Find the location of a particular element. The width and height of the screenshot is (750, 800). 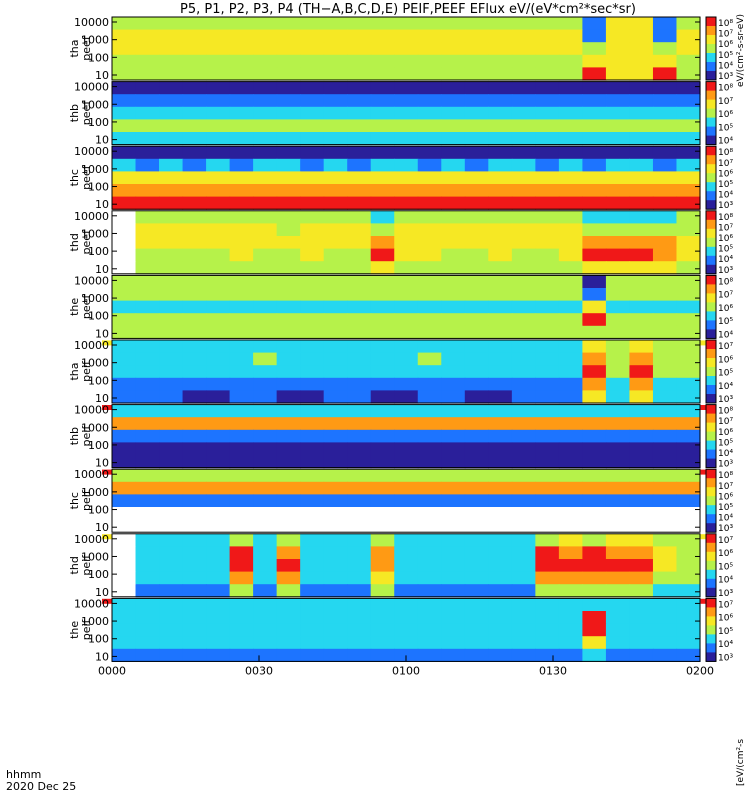

colorbar: 10⁷ 10⁶ 10⁵ 10⁴ 10³ is located at coordinates (719, 372).